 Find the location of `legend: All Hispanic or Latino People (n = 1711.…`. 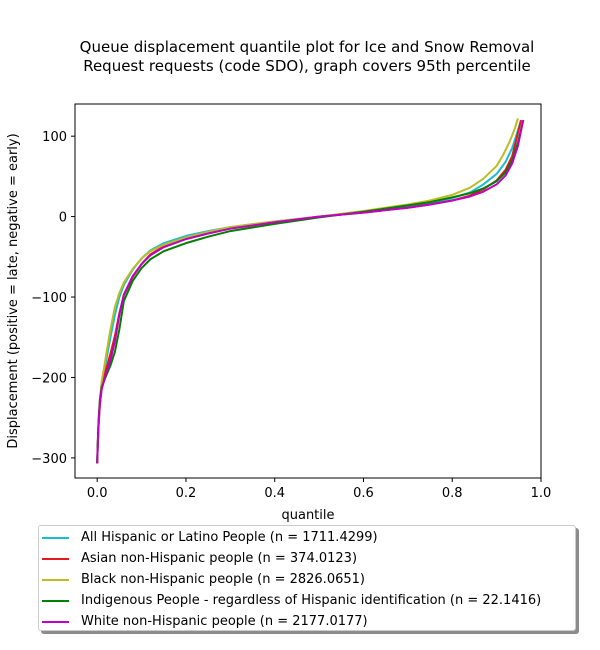

legend: All Hispanic or Latino People (n = 1711.… is located at coordinates (307, 578).